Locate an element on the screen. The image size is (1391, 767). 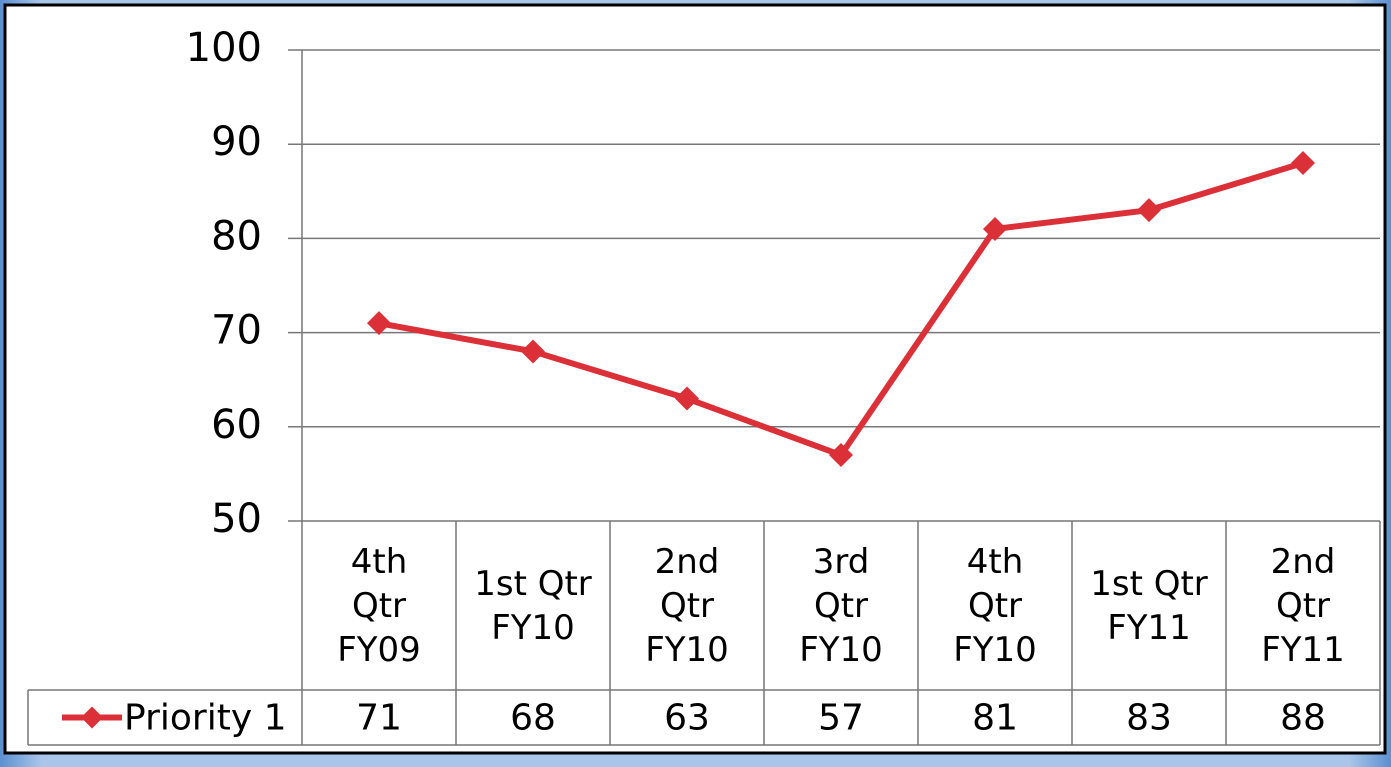
x-tick-cell: 4th Qtr FY09 is located at coordinates (379, 605).